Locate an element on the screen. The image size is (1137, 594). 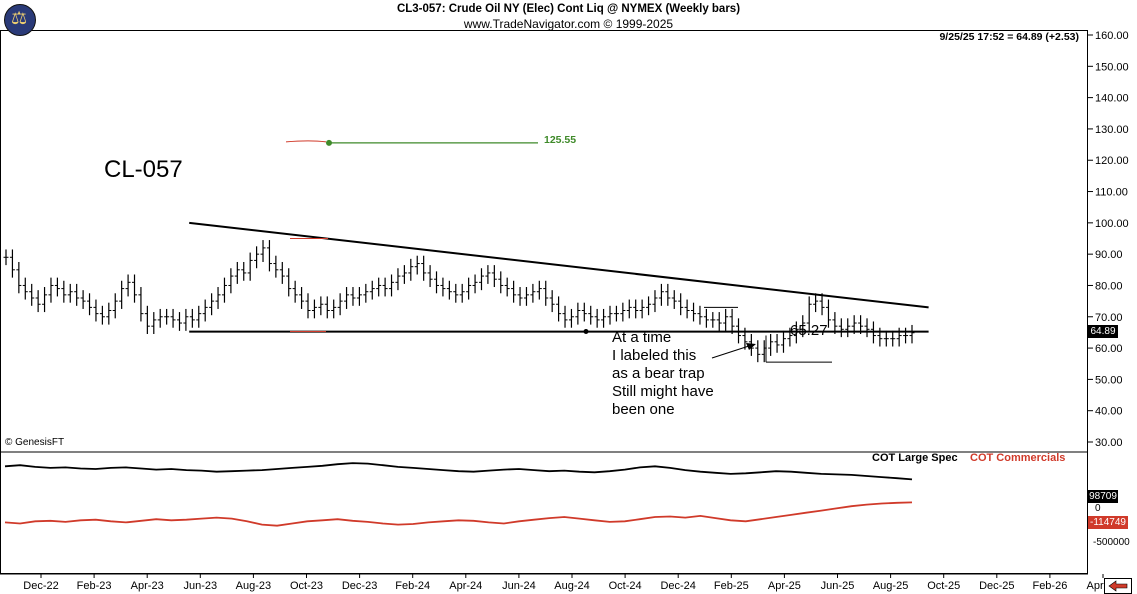
x-tick-label: Feb-26 is located at coordinates (1049, 586).